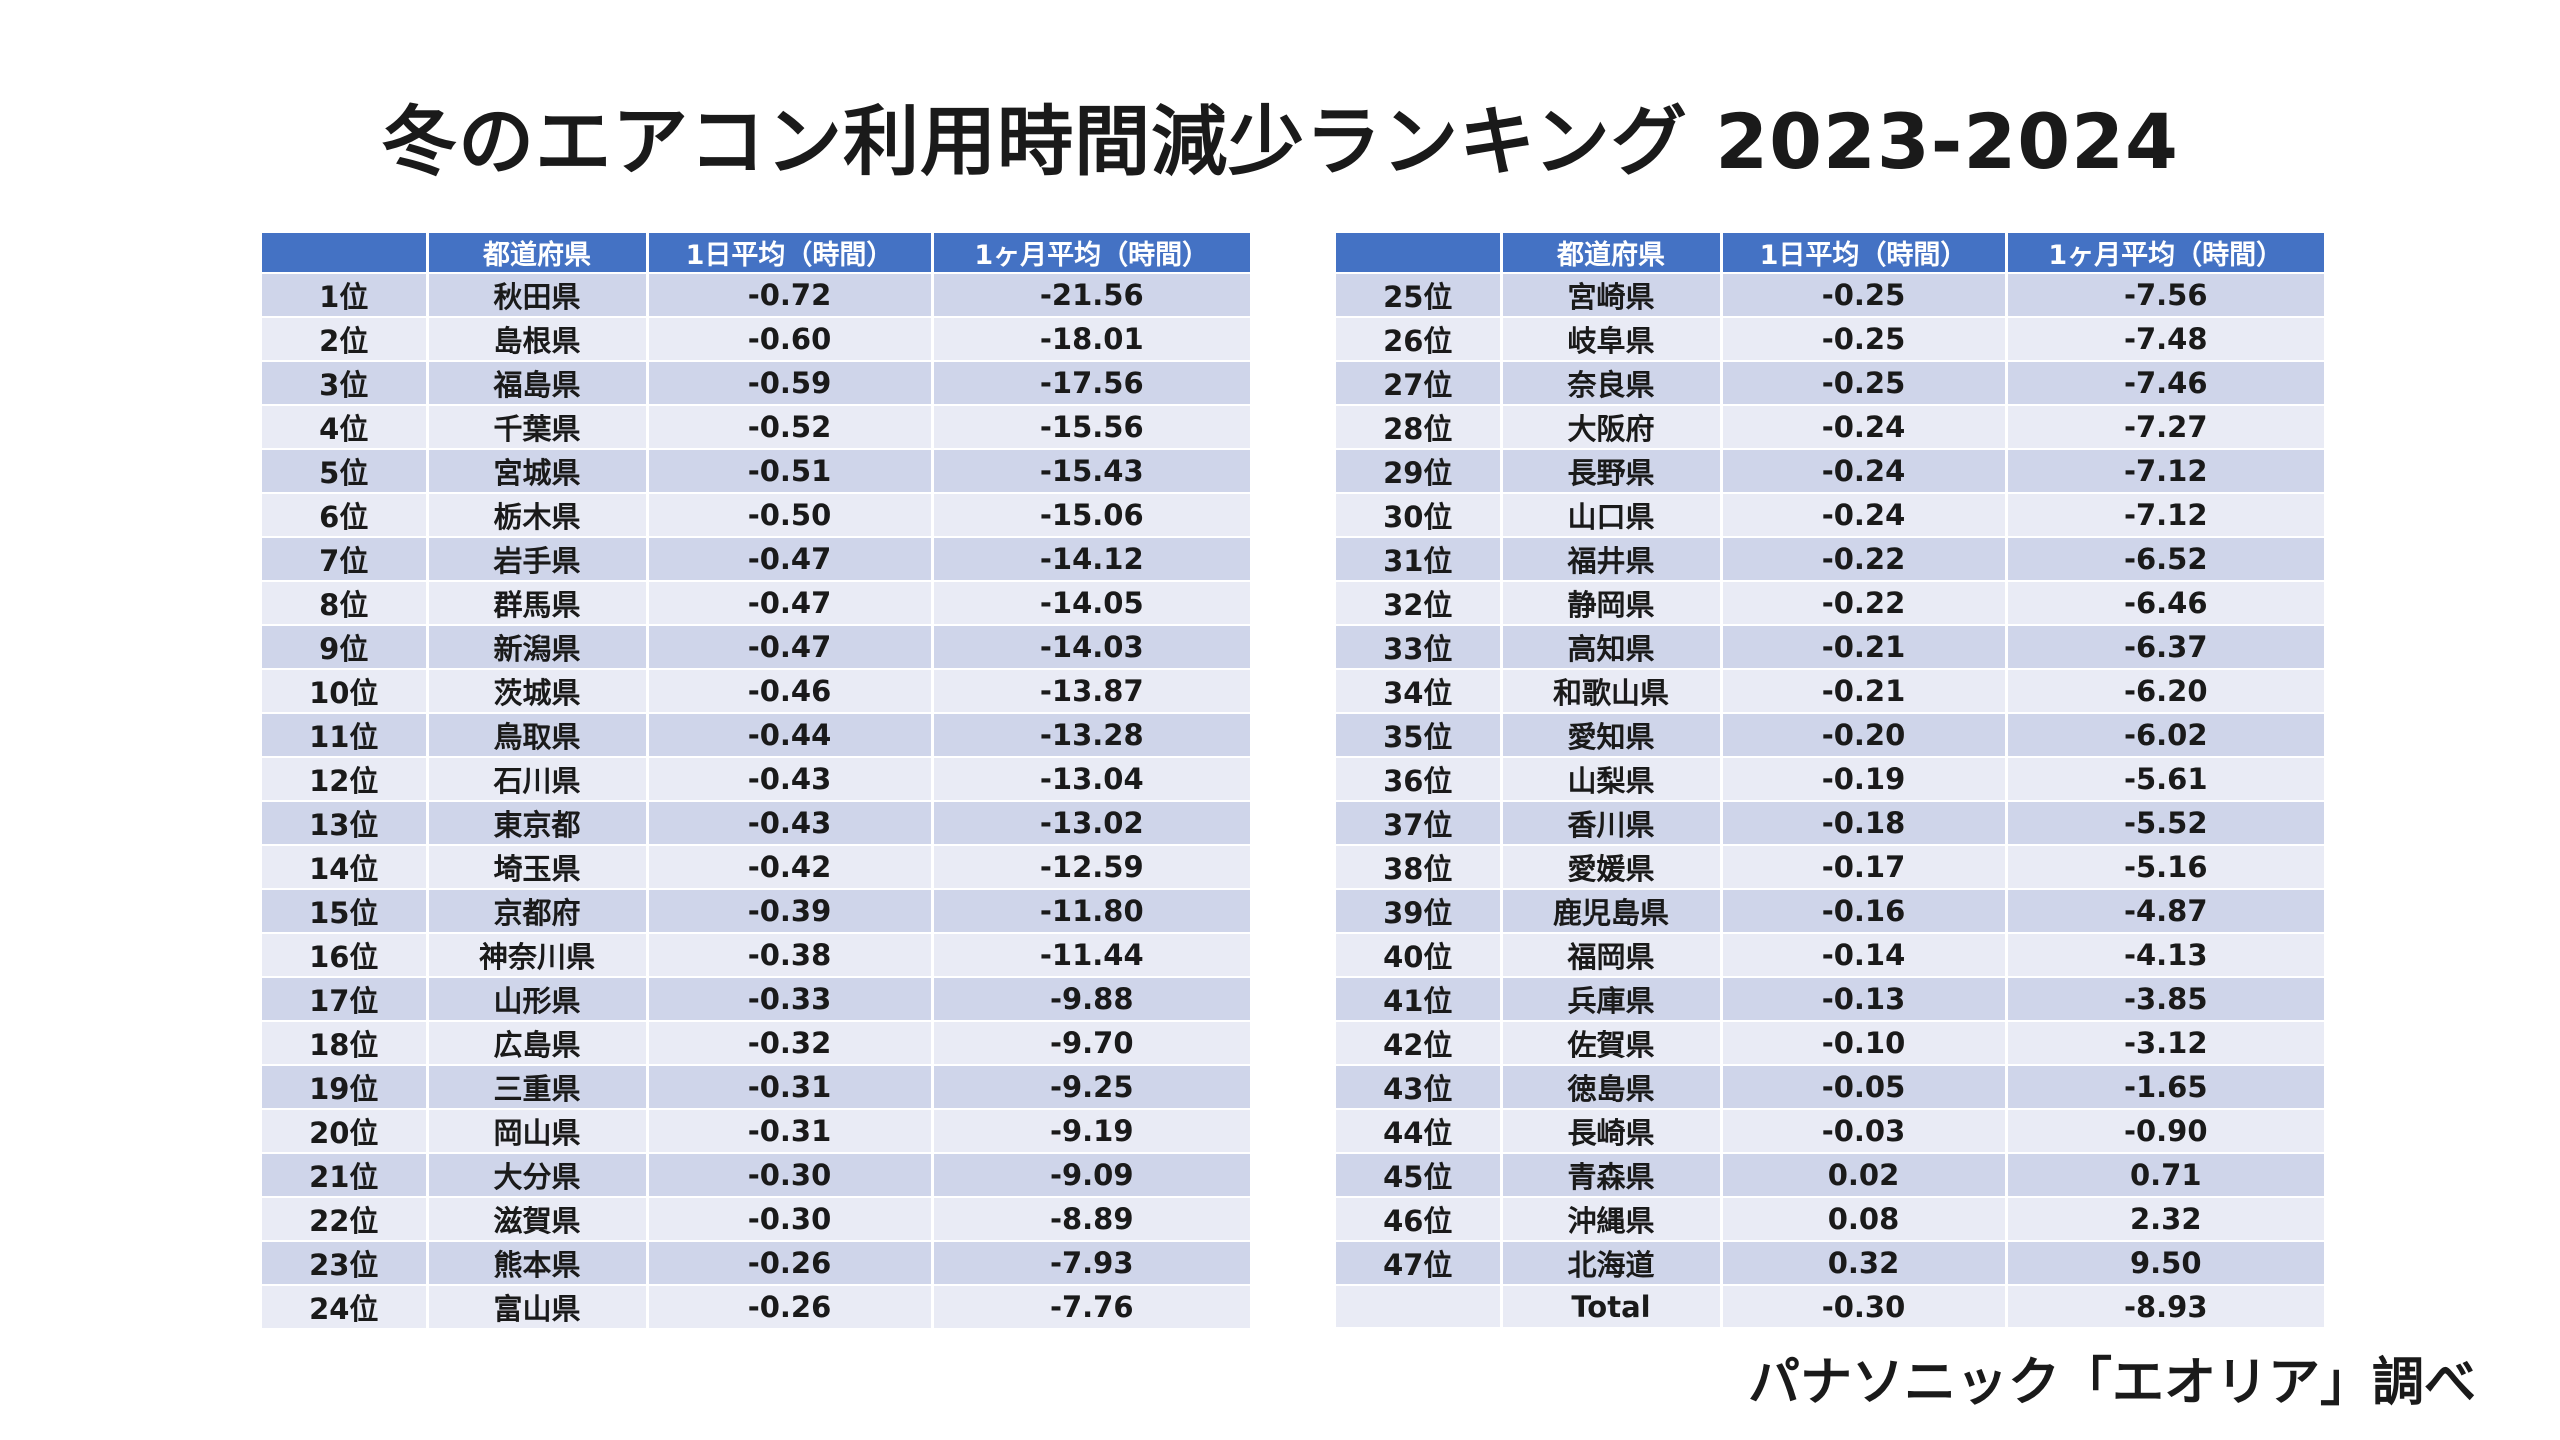 Image resolution: width=2560 pixels, height=1440 pixels. I want to click on rank-cell: 28位, so click(1418, 426).